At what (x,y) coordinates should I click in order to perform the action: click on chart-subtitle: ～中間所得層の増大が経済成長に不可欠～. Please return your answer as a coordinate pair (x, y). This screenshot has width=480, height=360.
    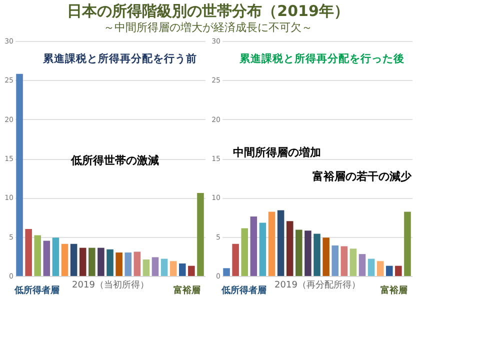
    Looking at the image, I should click on (208, 27).